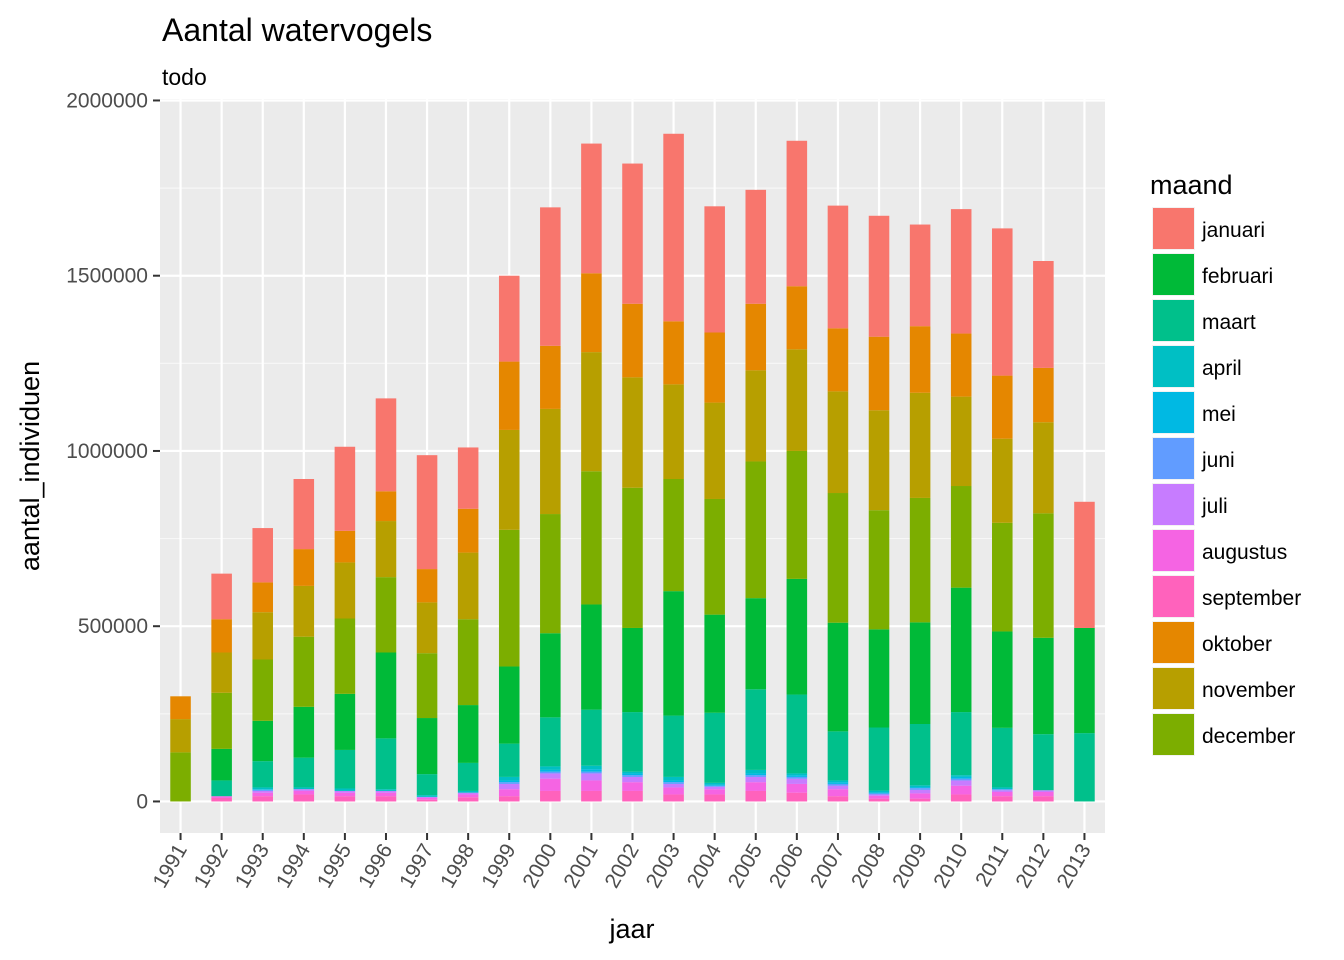  I want to click on x-tick-label: 2009, so click(909, 866).